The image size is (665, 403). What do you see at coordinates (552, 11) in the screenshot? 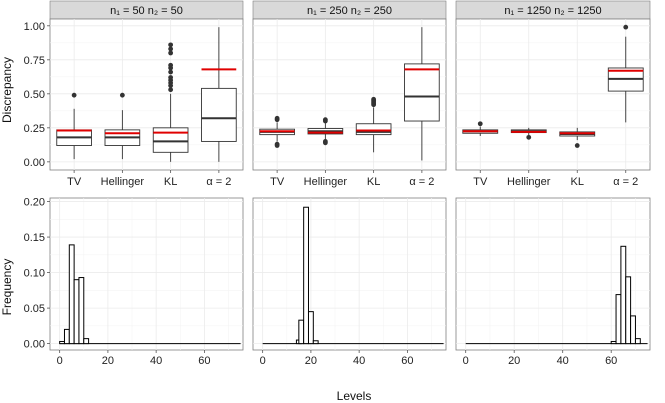
I see `facet-strip-label: n₁ = 1250 n₂ = 1250` at bounding box center [552, 11].